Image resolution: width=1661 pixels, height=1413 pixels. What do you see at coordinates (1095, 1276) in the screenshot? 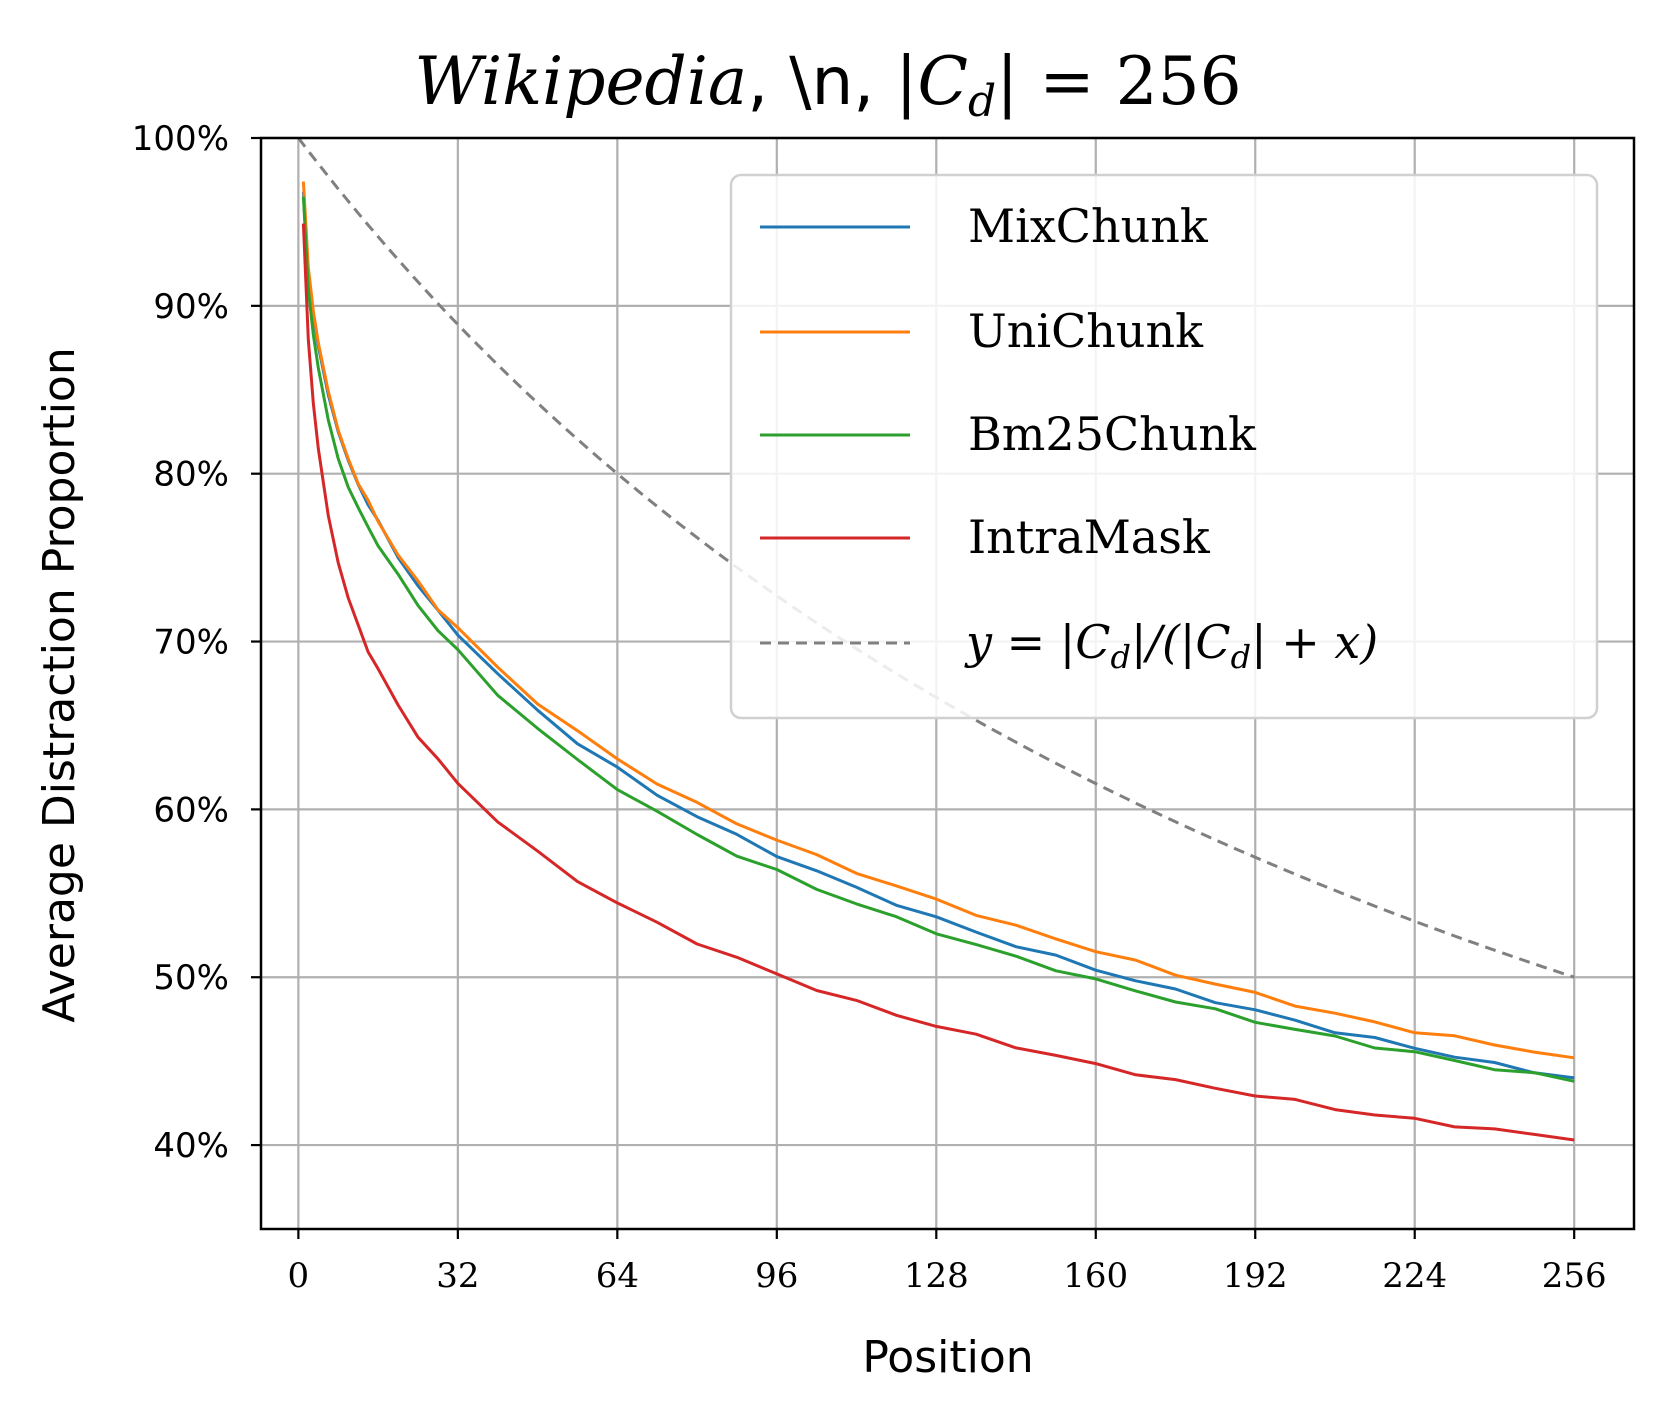
I see `x-tick-label: 160` at bounding box center [1095, 1276].